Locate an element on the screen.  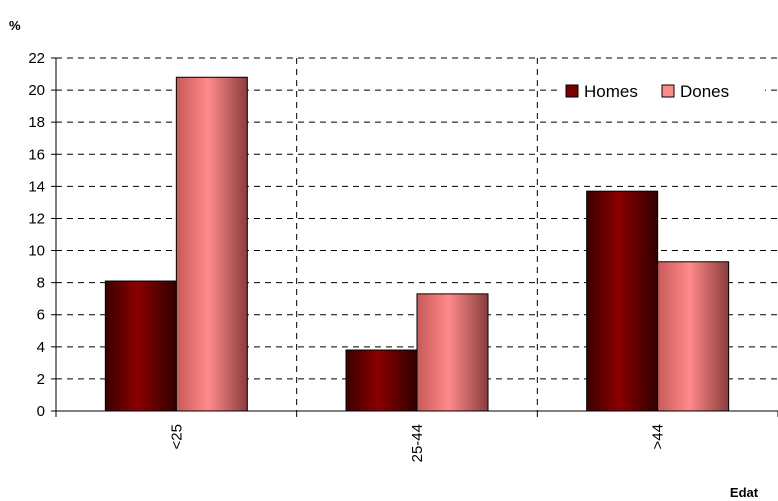
legend: Homes Dones is located at coordinates (662, 91).